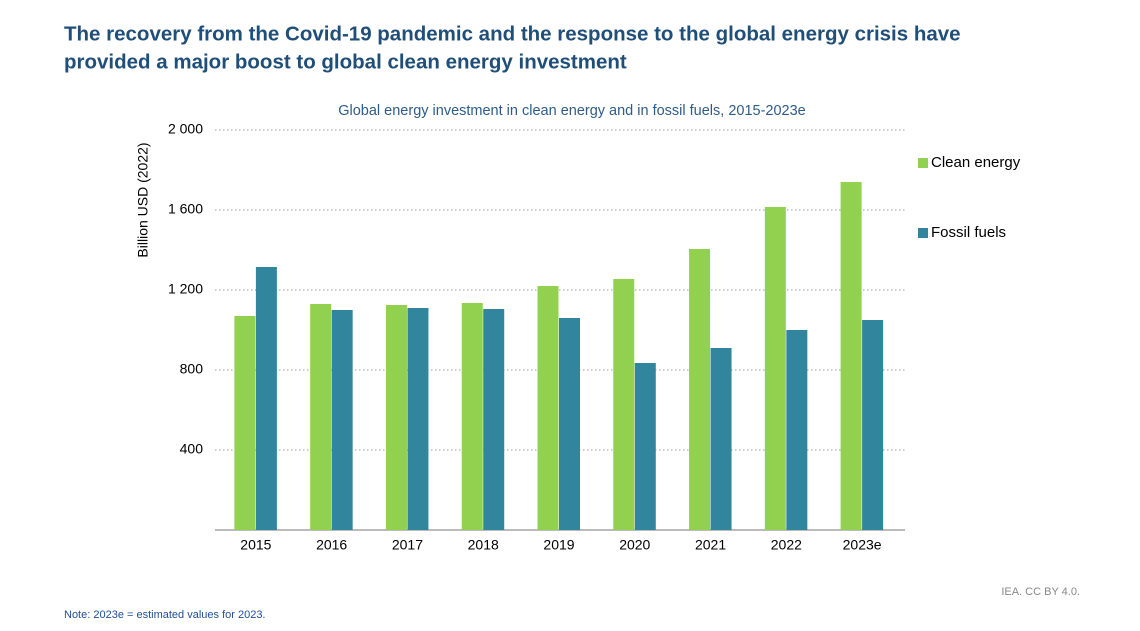 The height and width of the screenshot is (631, 1140). I want to click on note: Note: 2023e = estimated values for 2023., so click(165, 615).